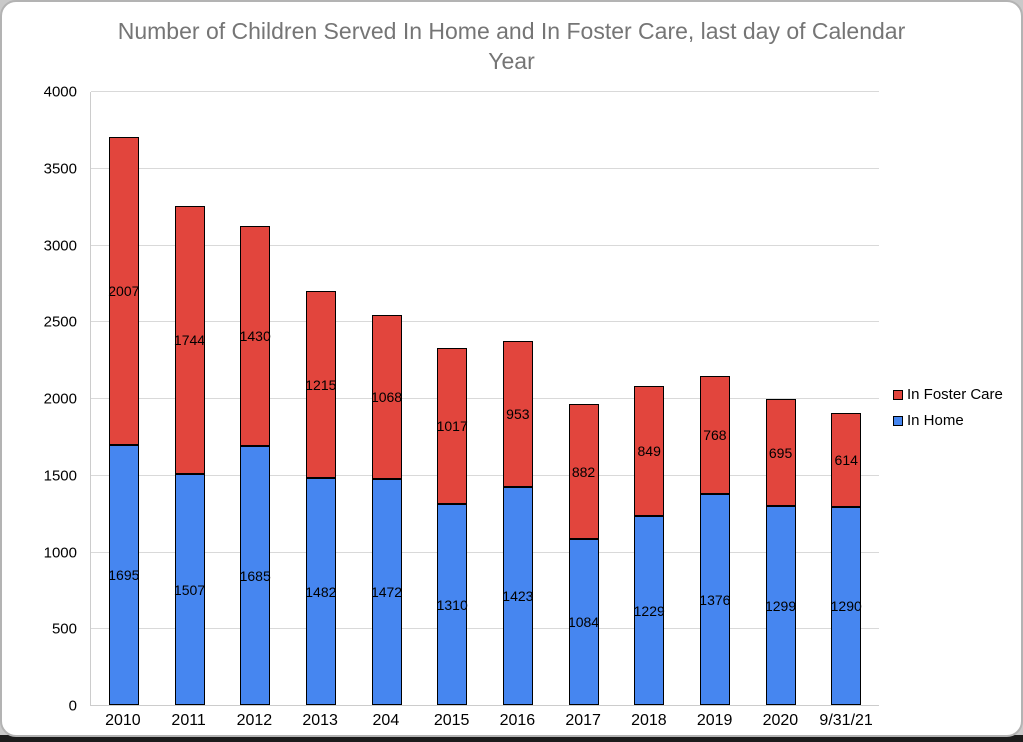  I want to click on bar-segment-in-foster-care-2010: 2007, so click(124, 291).